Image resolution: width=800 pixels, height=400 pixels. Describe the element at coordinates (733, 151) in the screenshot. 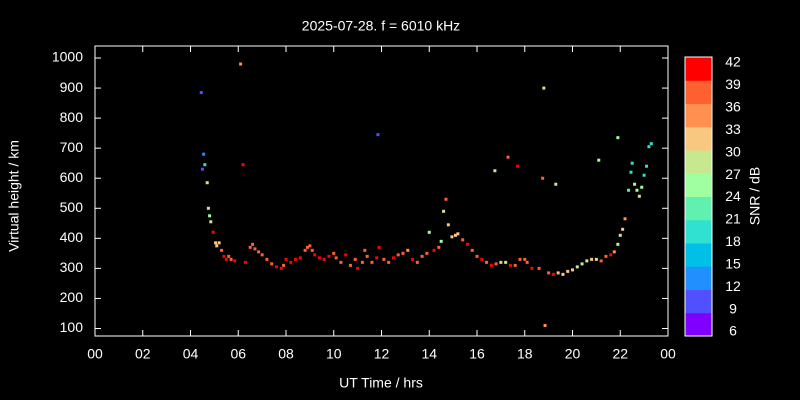

I see `colorbar-tick-label: 30` at that location.